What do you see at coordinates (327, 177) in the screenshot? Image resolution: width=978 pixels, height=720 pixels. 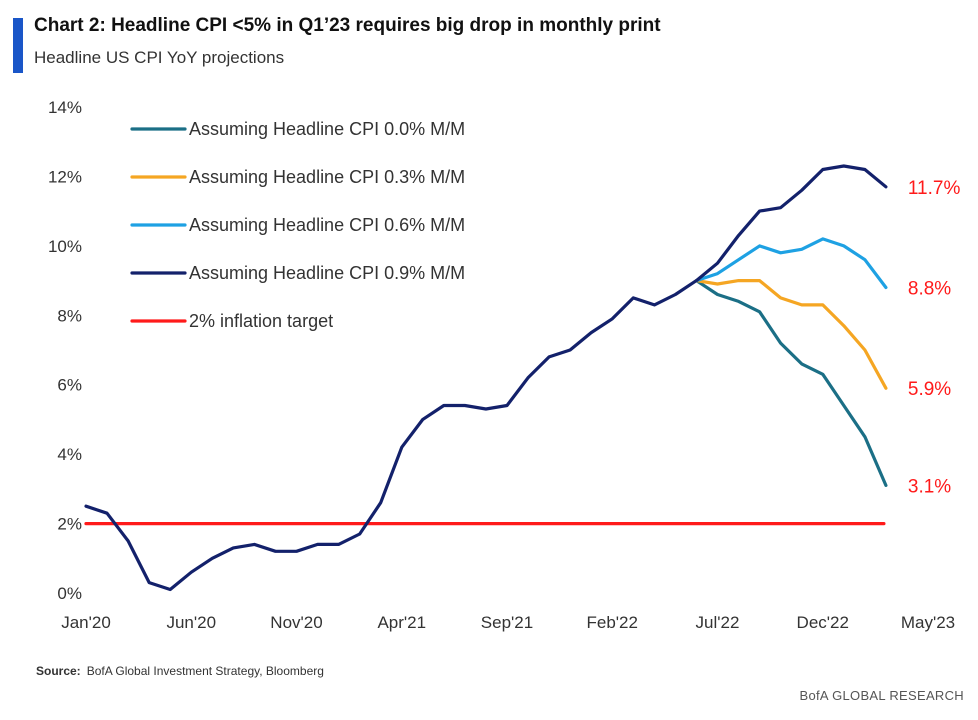 I see `legend-label: Assuming Headline CPI 0.3% M/M` at bounding box center [327, 177].